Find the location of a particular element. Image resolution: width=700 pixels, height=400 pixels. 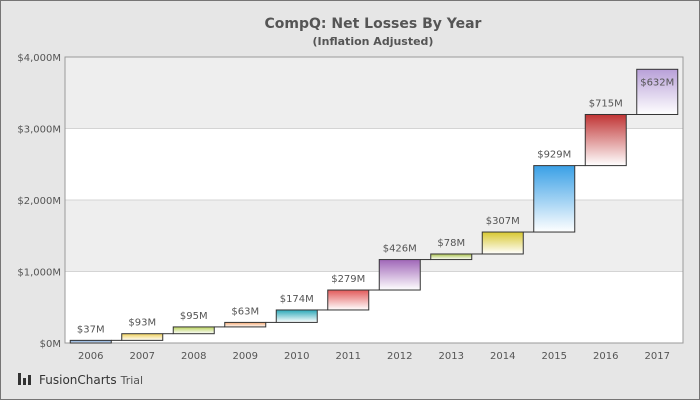

bar-2007 is located at coordinates (142, 337).